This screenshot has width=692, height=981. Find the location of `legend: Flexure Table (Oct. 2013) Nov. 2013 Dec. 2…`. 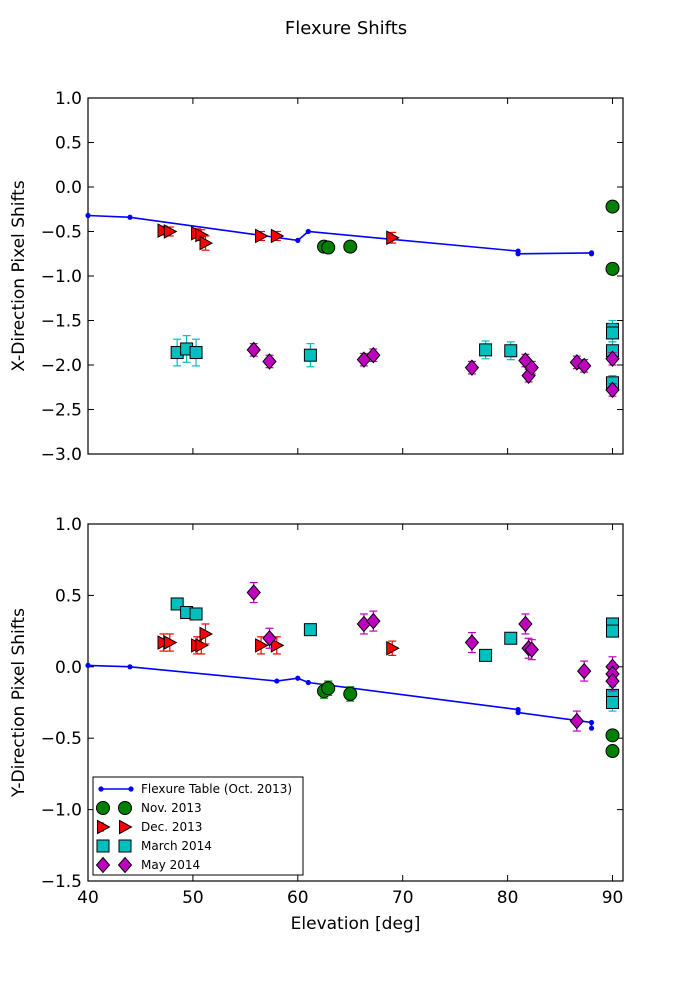

legend: Flexure Table (Oct. 2013) Nov. 2013 Dec. 2… is located at coordinates (198, 826).